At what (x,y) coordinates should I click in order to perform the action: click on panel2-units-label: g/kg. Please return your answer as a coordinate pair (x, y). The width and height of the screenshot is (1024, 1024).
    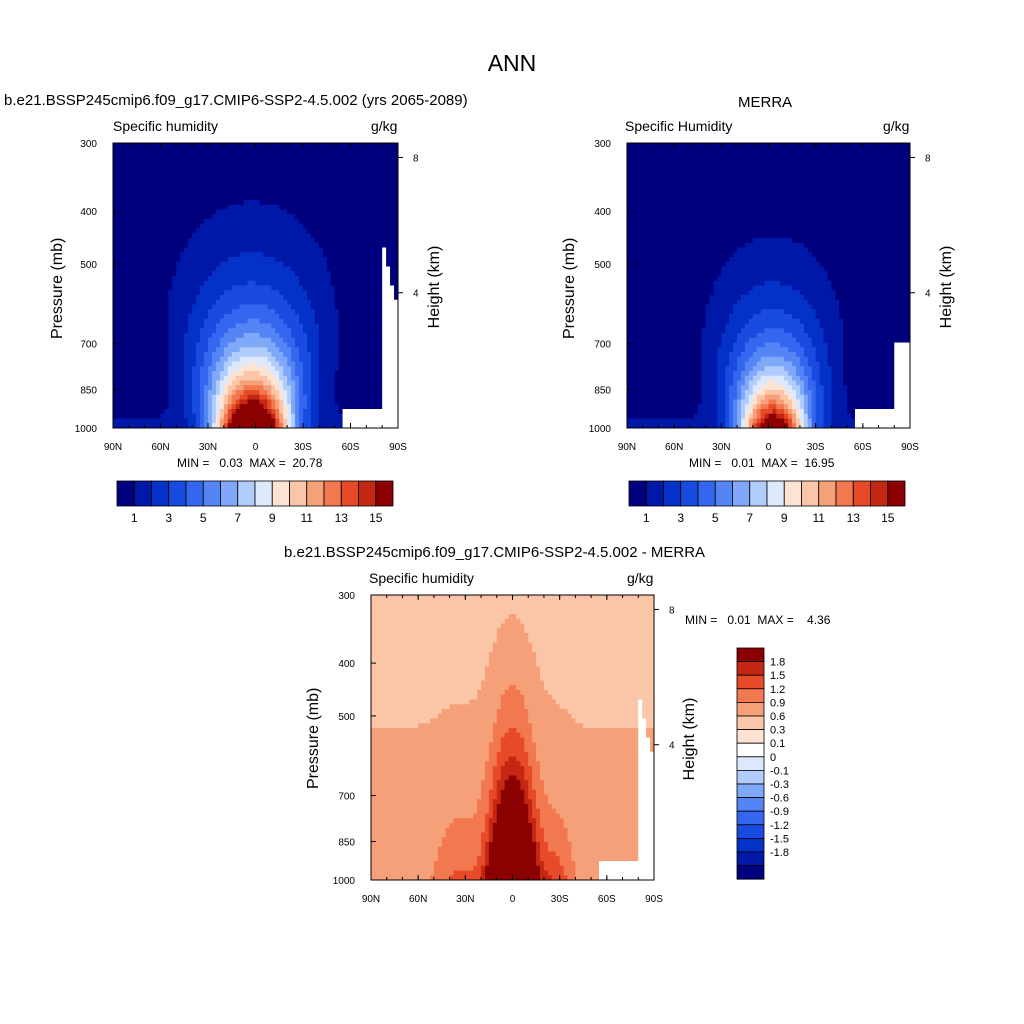
    Looking at the image, I should click on (896, 126).